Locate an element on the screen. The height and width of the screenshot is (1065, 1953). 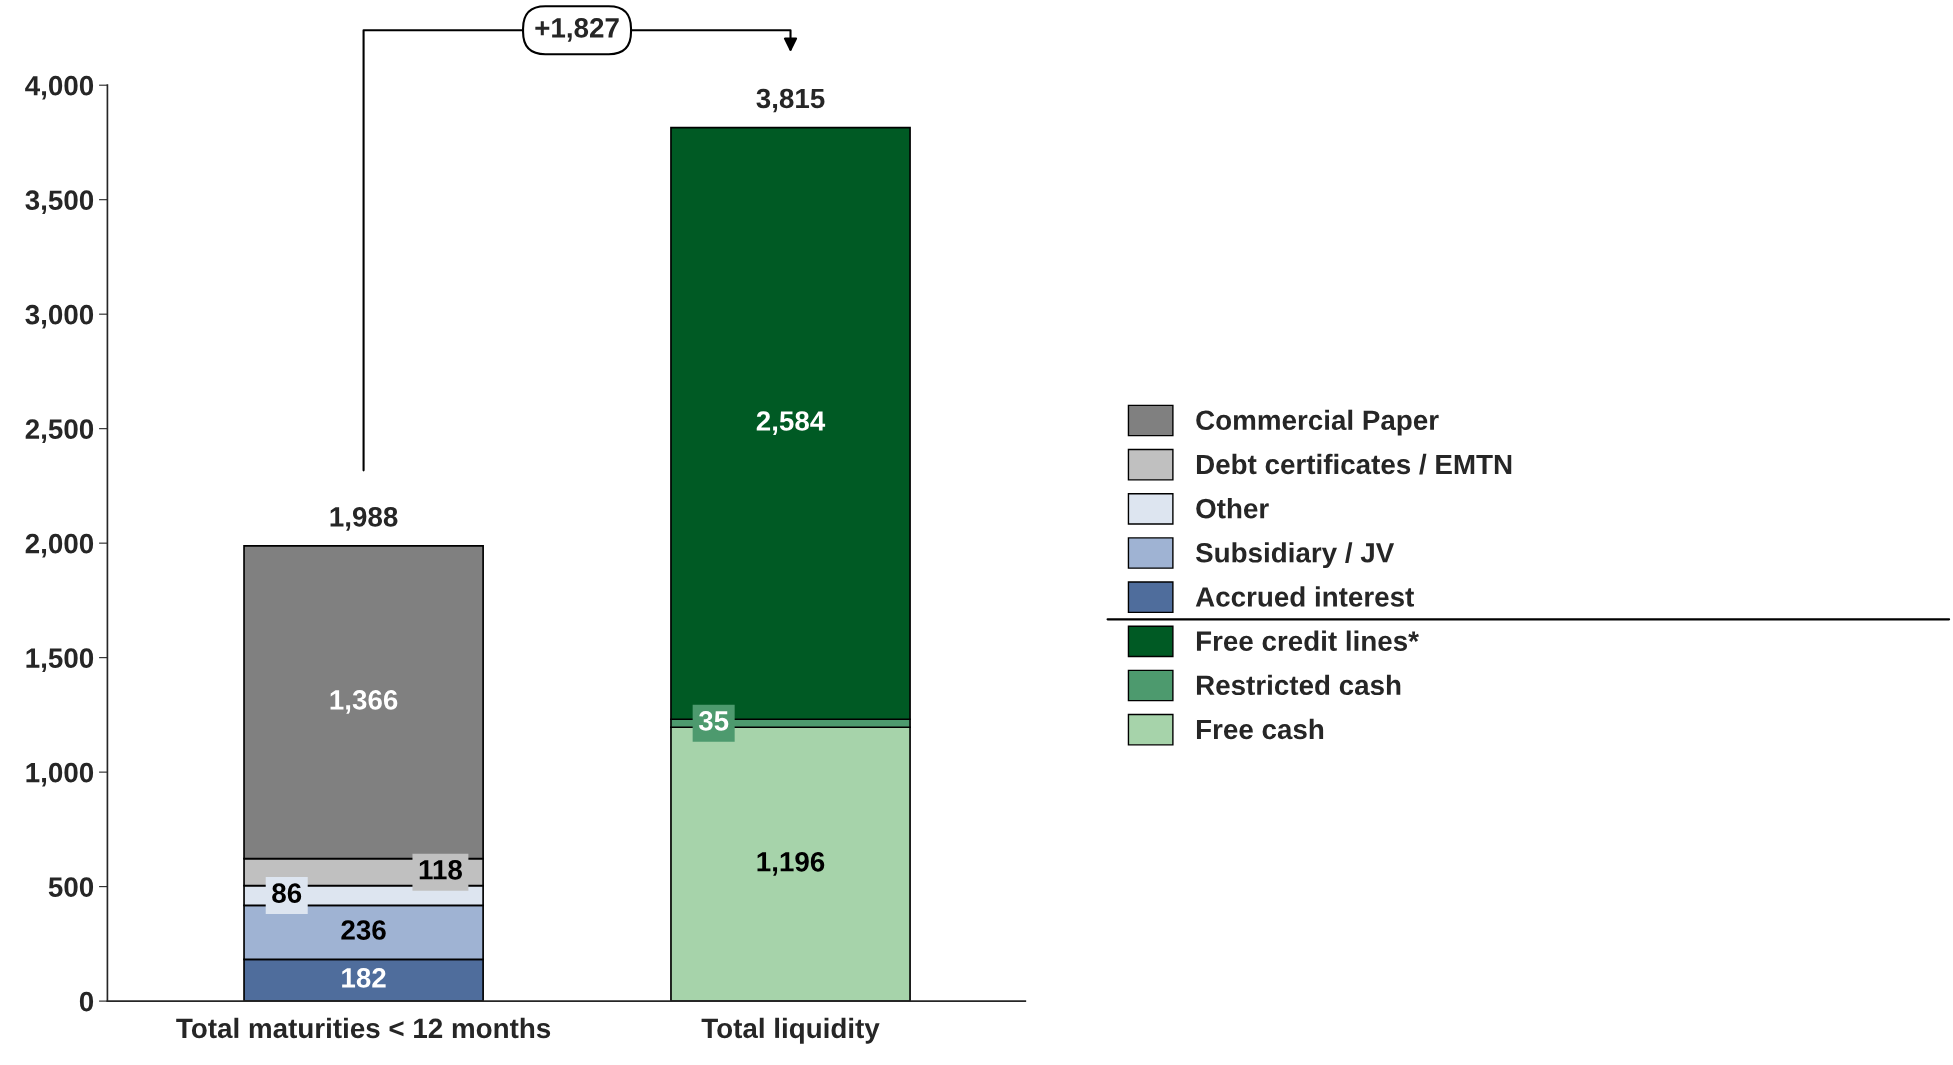
data-label: 118 is located at coordinates (440, 869).